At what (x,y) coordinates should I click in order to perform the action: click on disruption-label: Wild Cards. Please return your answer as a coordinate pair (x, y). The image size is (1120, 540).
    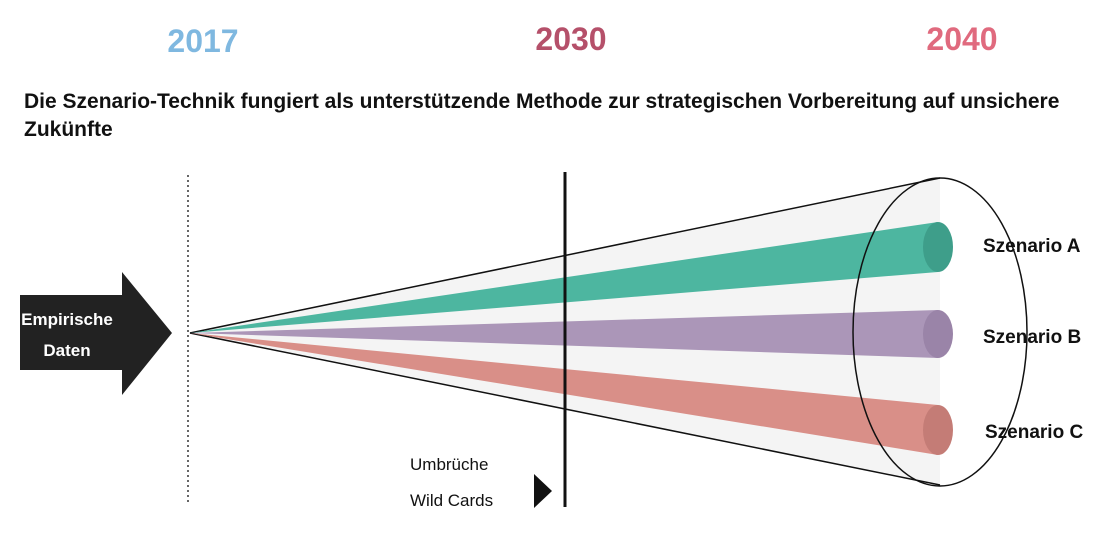
    Looking at the image, I should click on (451, 500).